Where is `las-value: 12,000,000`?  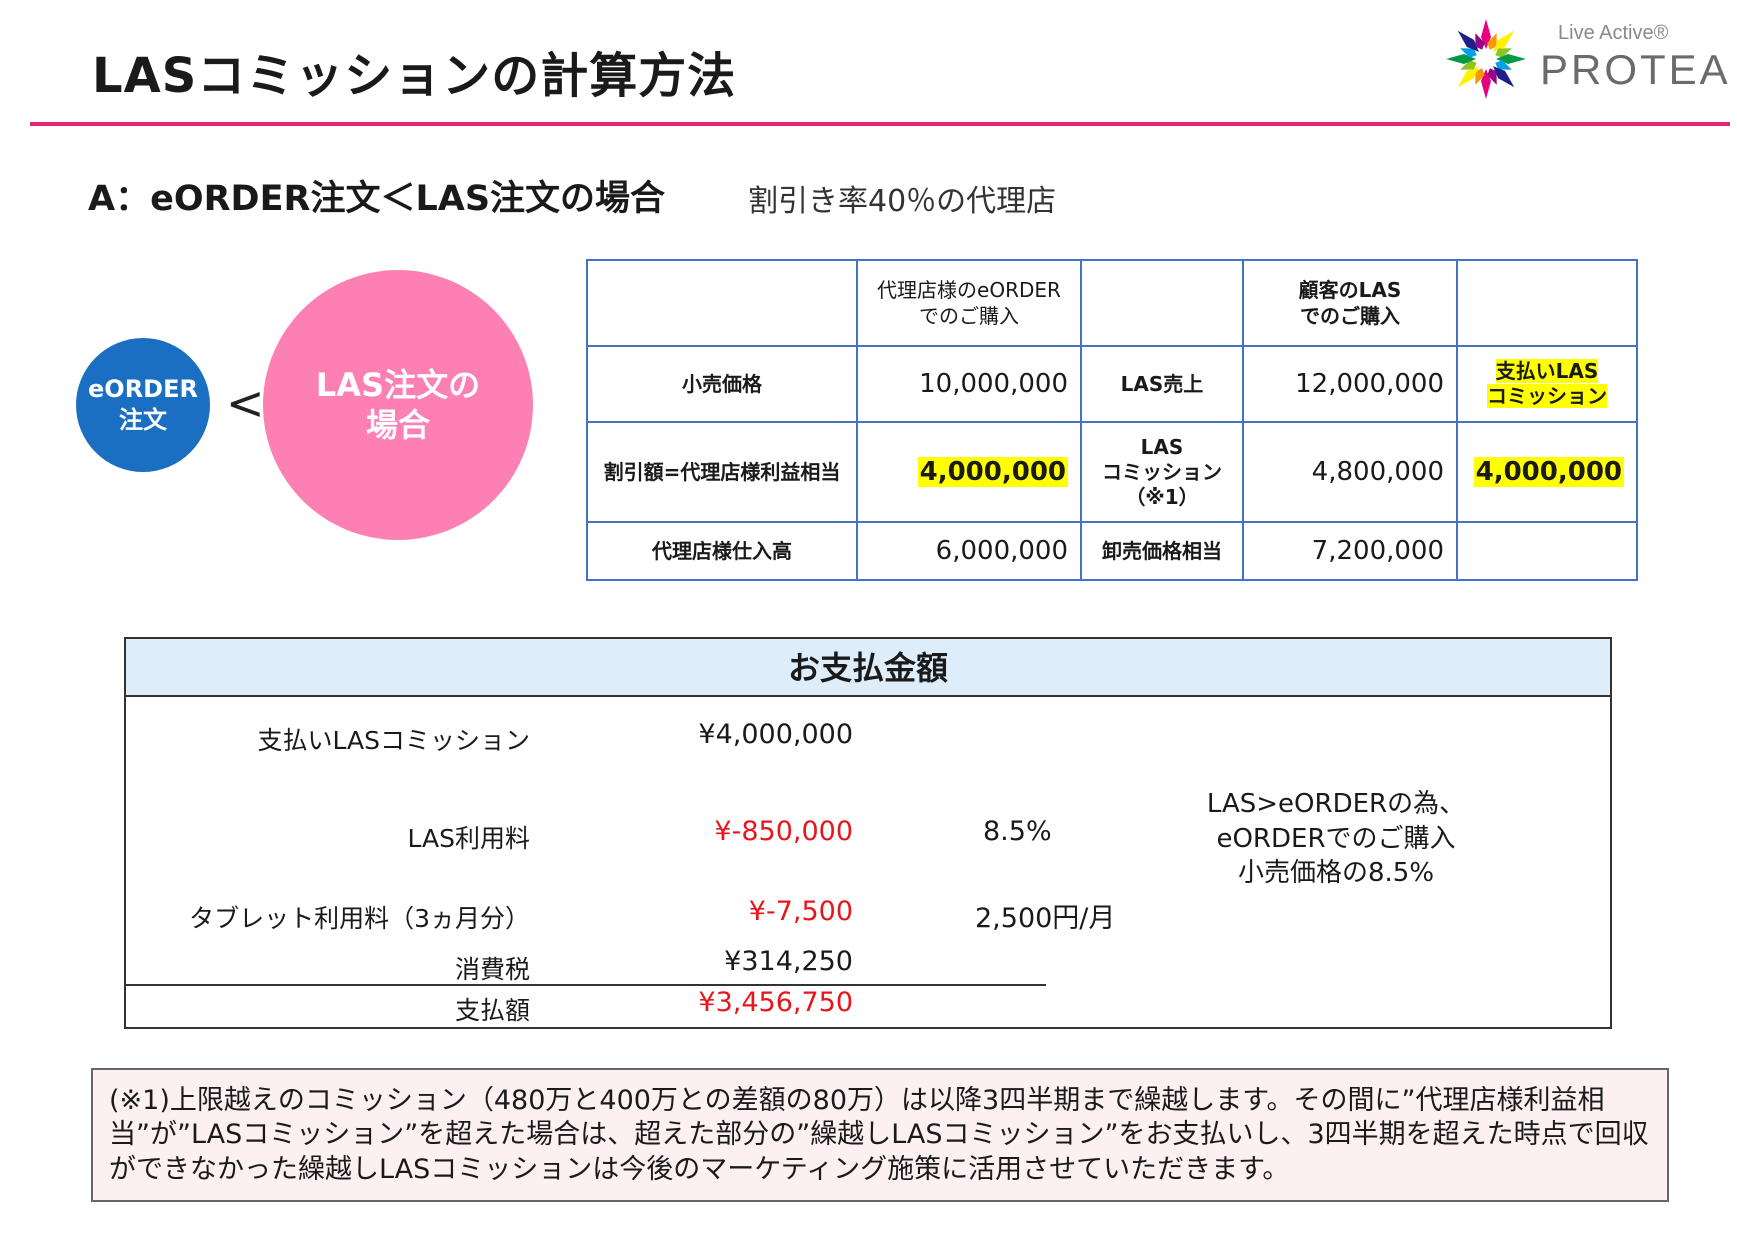
las-value: 12,000,000 is located at coordinates (1350, 384).